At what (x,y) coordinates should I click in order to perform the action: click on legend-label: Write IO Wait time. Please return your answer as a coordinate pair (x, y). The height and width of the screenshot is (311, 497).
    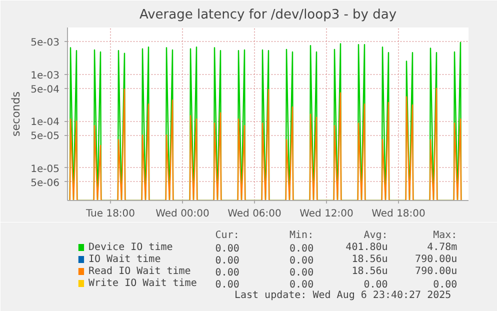
    Looking at the image, I should click on (142, 283).